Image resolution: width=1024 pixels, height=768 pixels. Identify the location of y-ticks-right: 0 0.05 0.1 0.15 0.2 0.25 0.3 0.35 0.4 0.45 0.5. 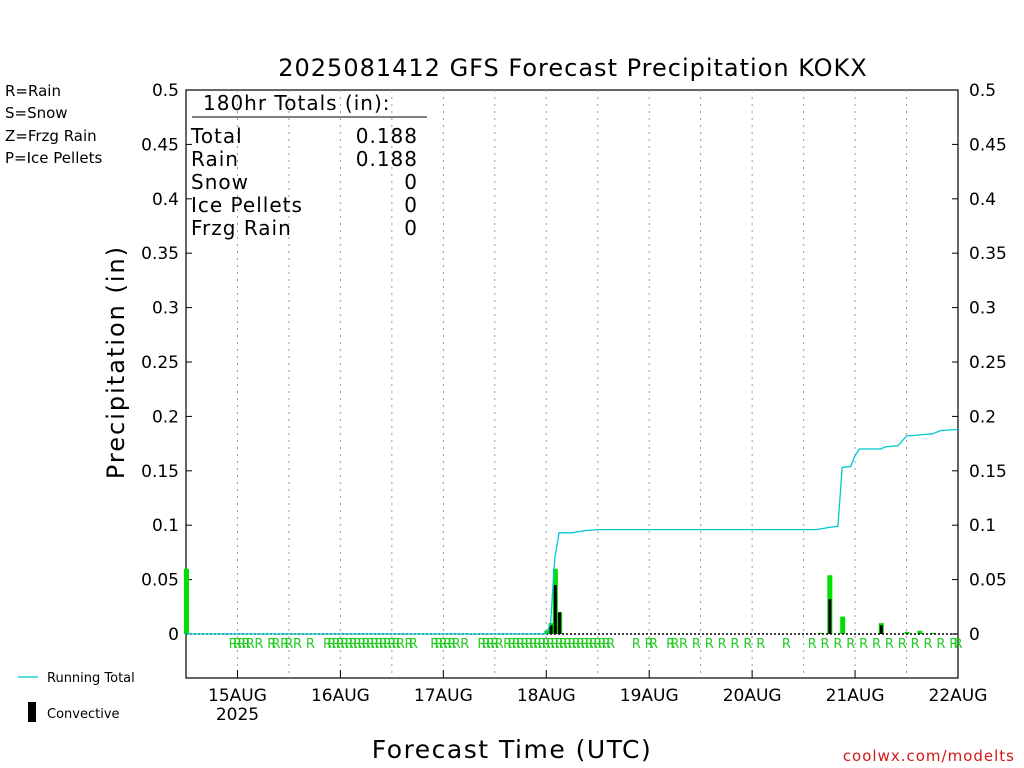
(979, 363).